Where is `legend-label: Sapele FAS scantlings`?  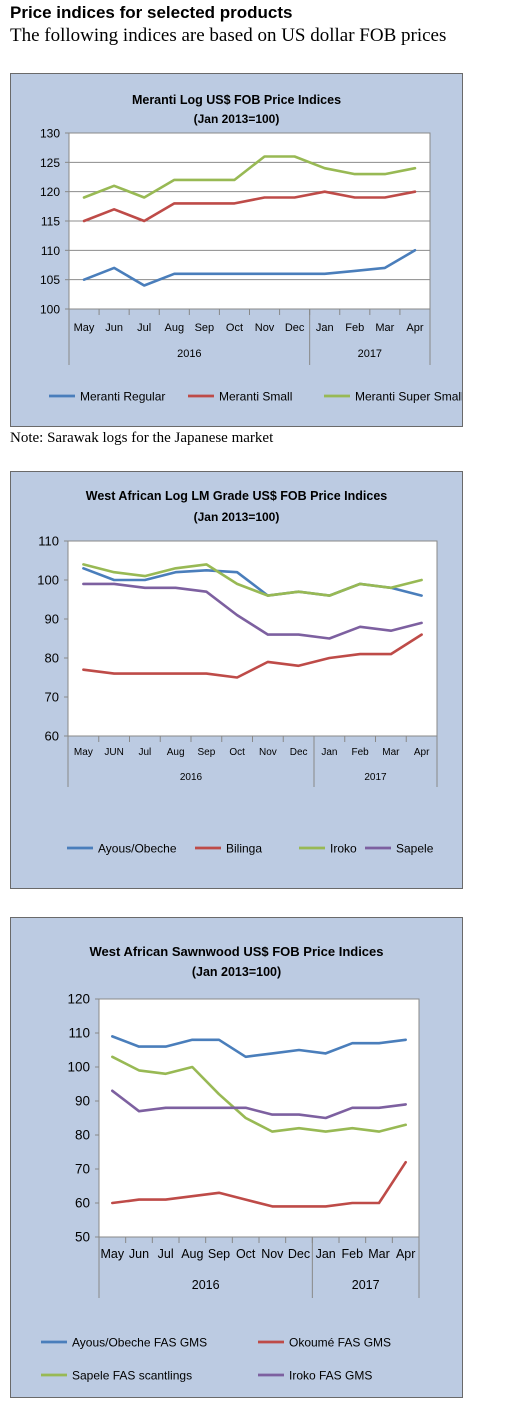 legend-label: Sapele FAS scantlings is located at coordinates (132, 1376).